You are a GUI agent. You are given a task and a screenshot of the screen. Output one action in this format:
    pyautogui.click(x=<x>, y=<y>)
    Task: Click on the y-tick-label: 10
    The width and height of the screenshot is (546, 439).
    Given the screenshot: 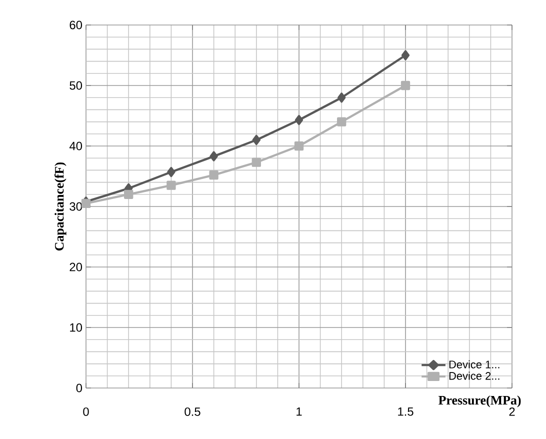 What is the action you would take?
    pyautogui.click(x=76, y=327)
    